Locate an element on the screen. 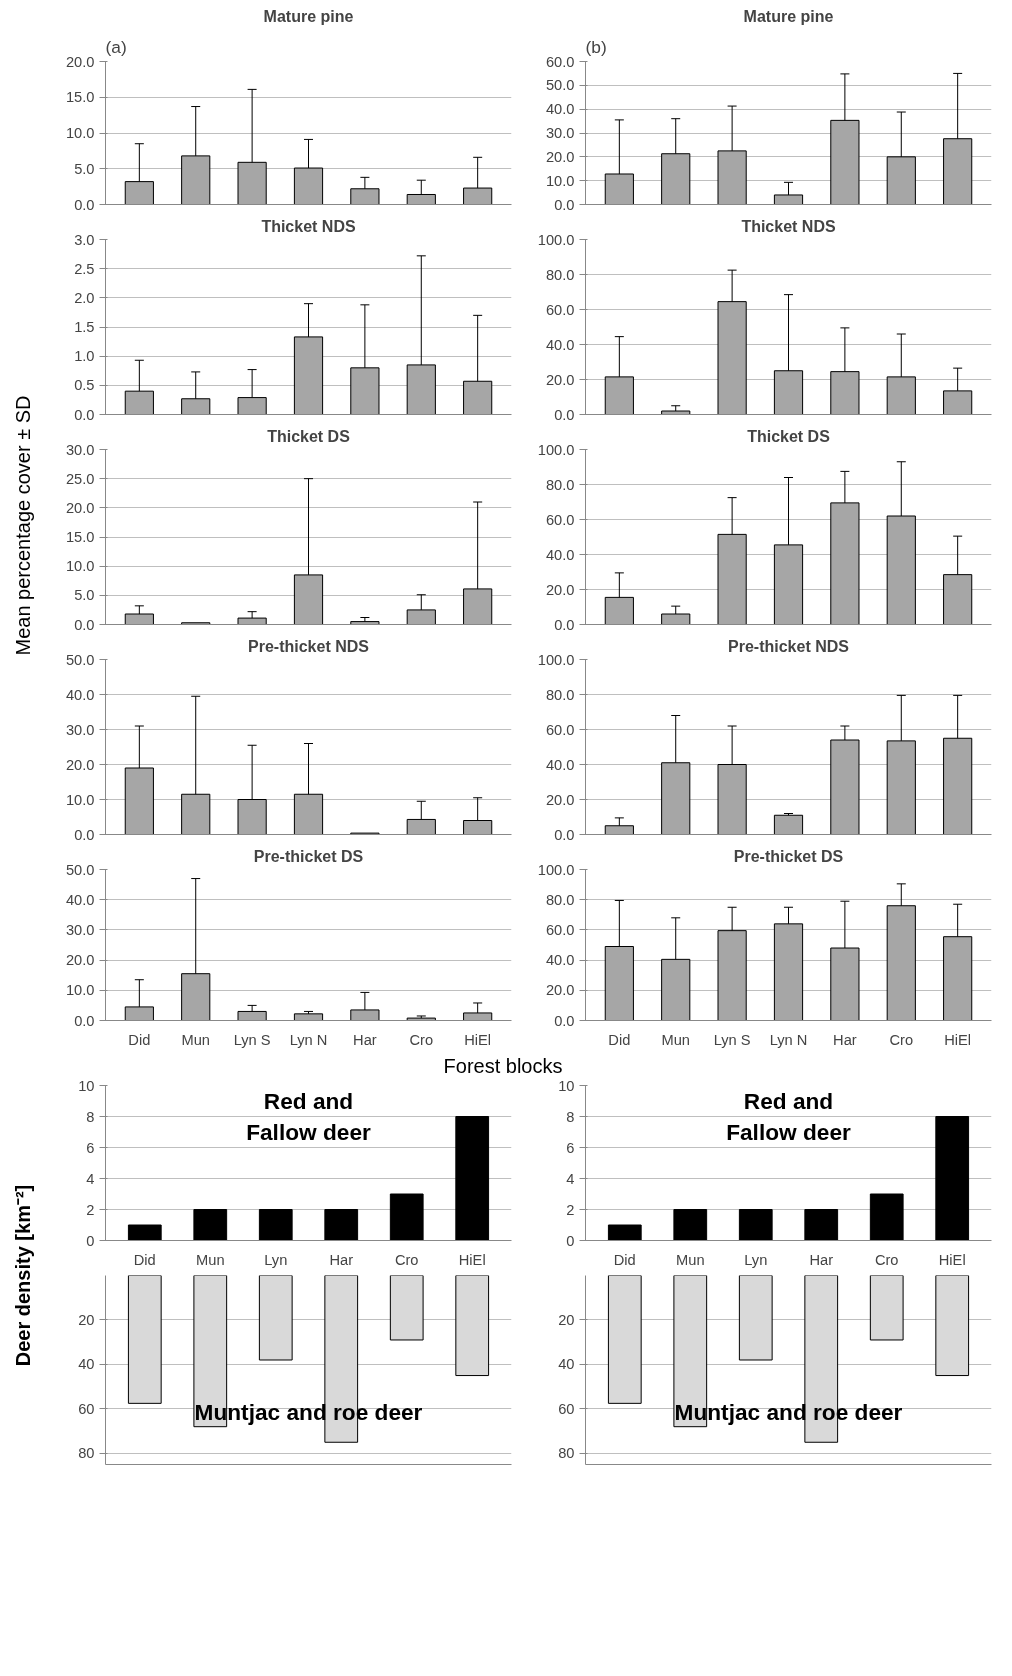 The width and height of the screenshot is (1012, 1676). y-tick-label: 10 is located at coordinates (86, 1085).